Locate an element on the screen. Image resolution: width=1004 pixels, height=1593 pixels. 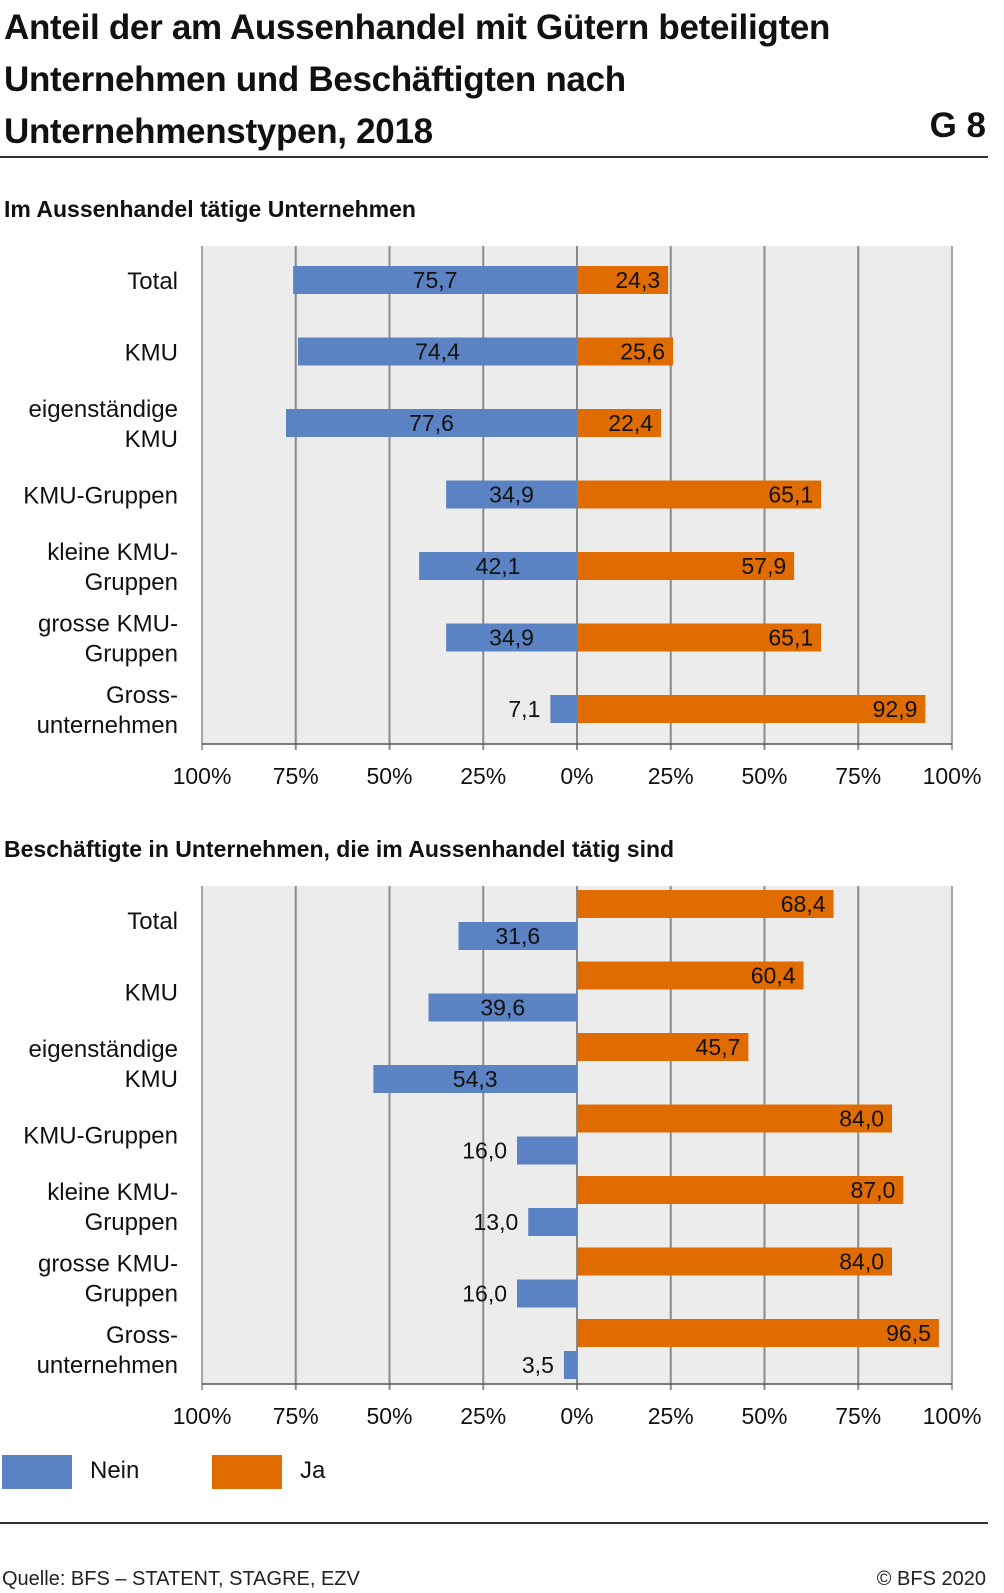
source-note: Quelle: BFS – STATENT, STAGRE, EZV is located at coordinates (181, 1579).